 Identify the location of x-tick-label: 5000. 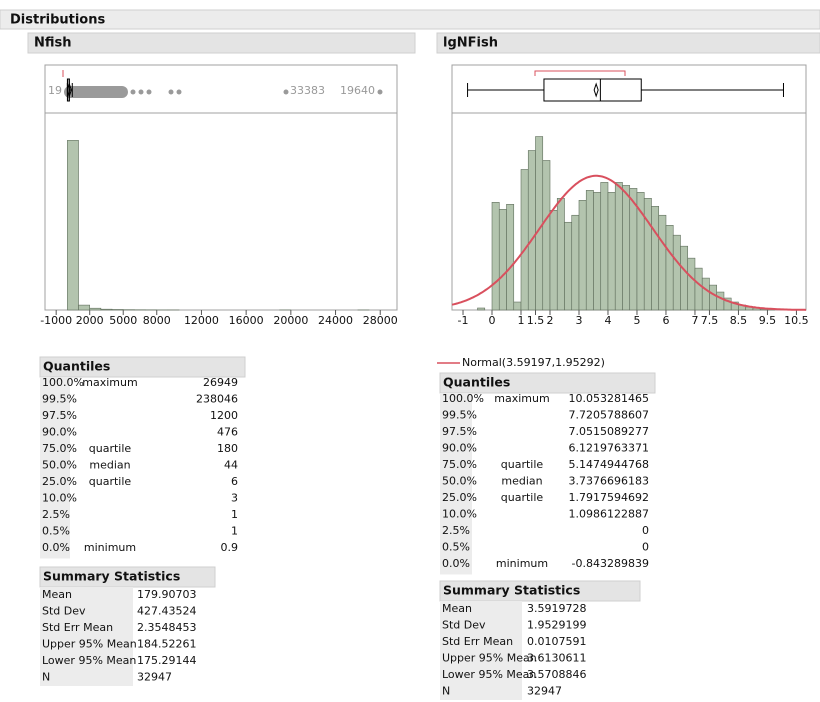
(123, 320).